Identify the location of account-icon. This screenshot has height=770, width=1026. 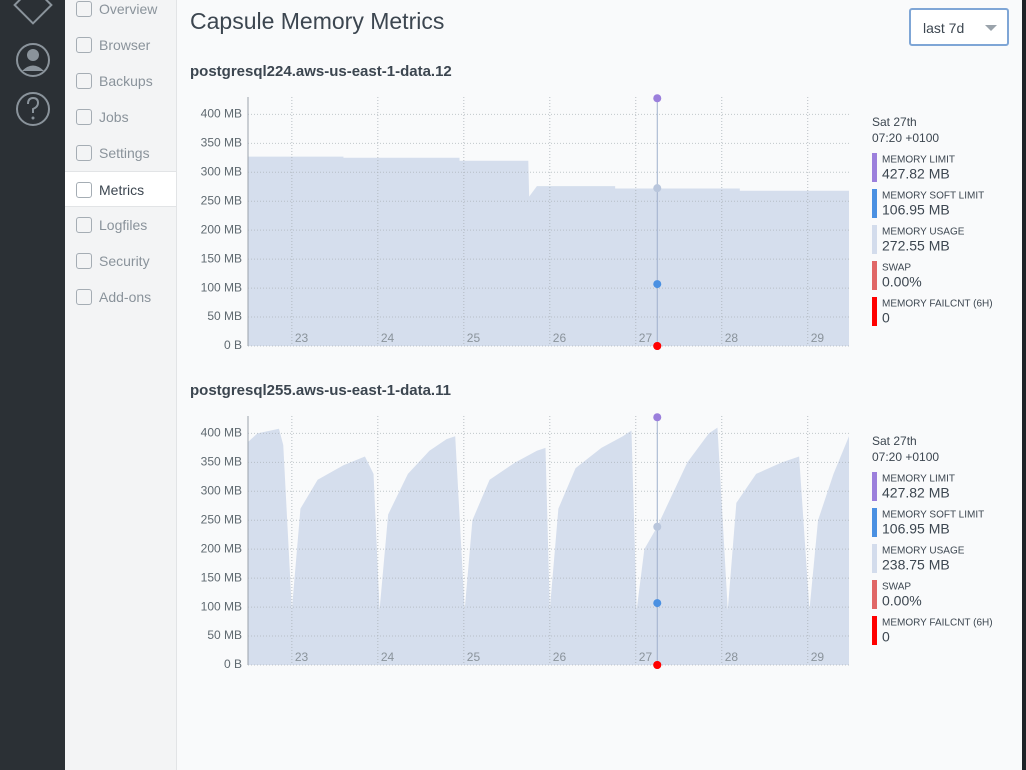
(33, 60).